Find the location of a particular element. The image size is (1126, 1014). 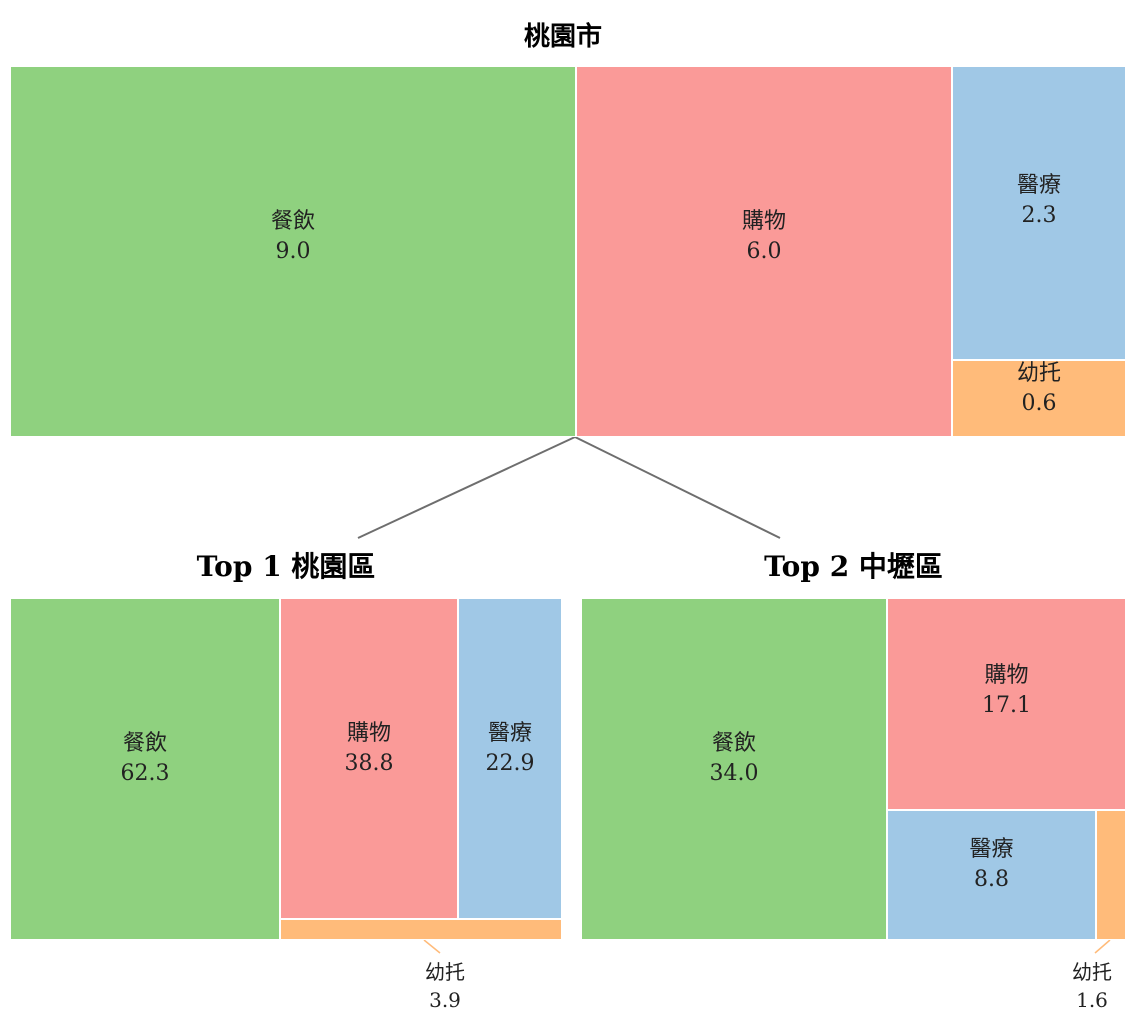

callout-value: 1.6 is located at coordinates (1092, 1000).